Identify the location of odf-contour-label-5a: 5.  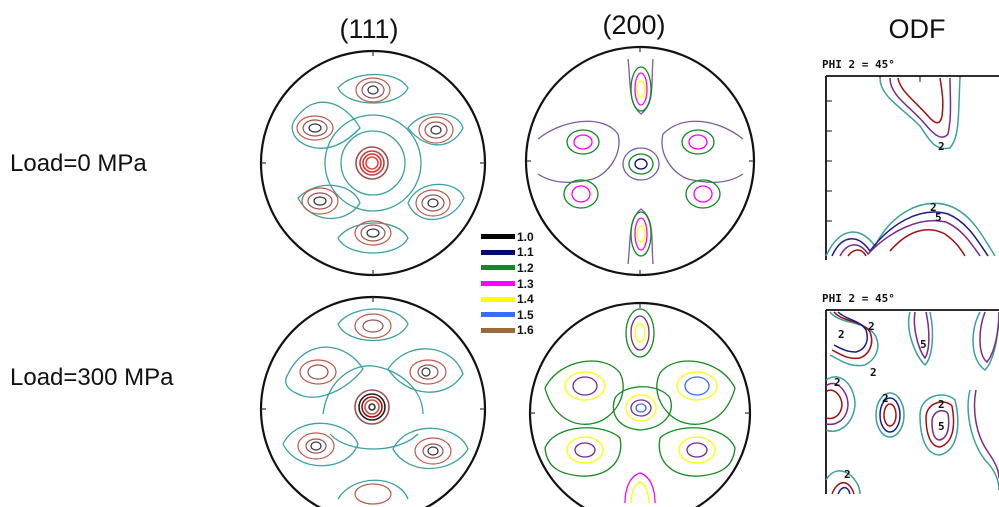
(923, 344).